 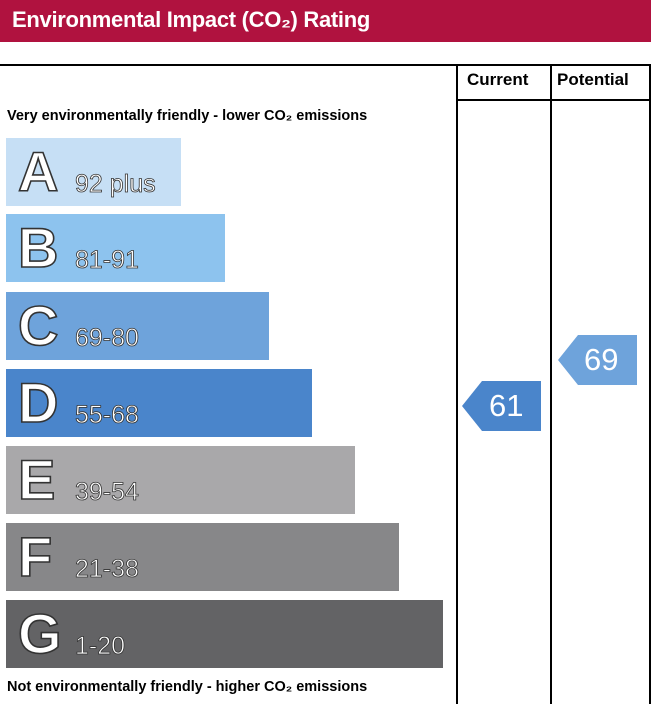 I want to click on potential-column-divider, so click(x=551, y=384).